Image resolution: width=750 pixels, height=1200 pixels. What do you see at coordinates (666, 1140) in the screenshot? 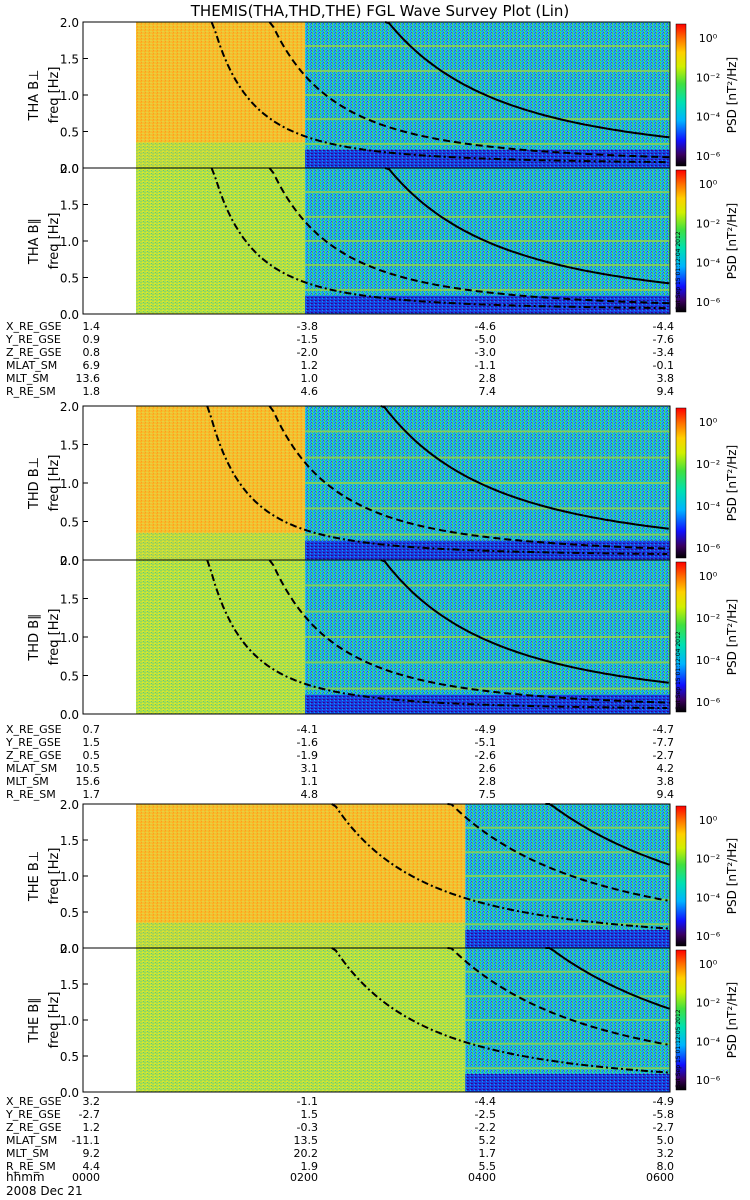
I see `ephemeris-value: 5.0` at bounding box center [666, 1140].